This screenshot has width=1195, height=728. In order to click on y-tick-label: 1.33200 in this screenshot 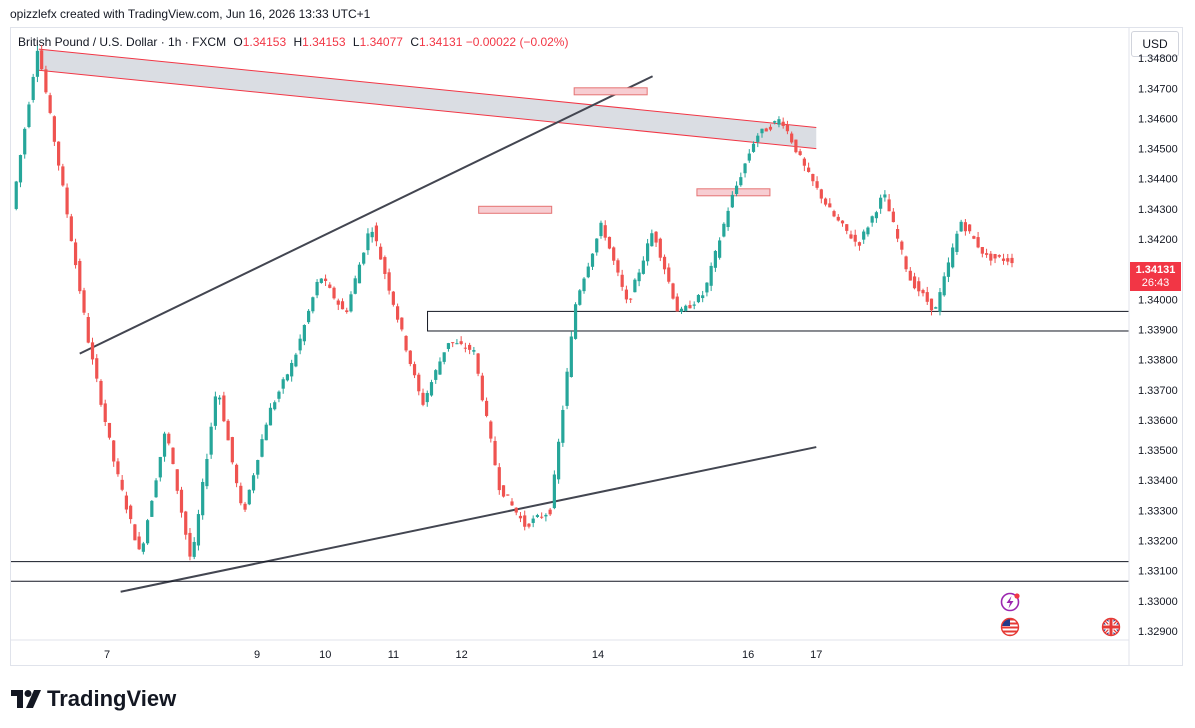, I will do `click(1158, 542)`.